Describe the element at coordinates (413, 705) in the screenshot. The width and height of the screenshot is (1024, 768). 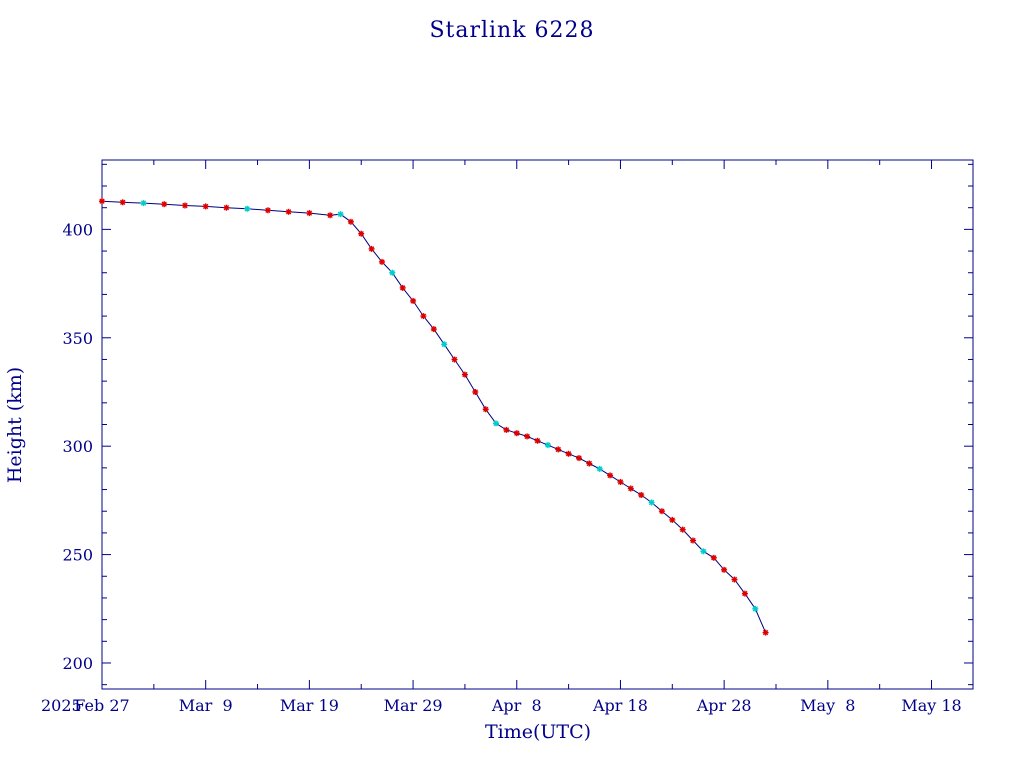
I see `x-tick-label: Mar 29` at that location.